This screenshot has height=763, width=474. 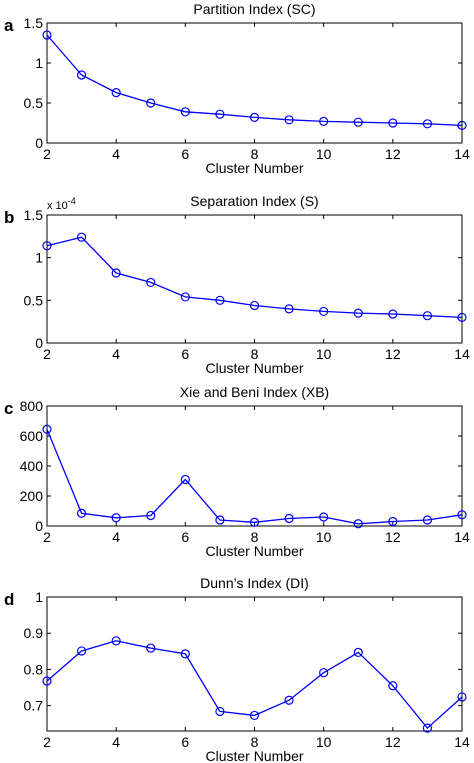 What do you see at coordinates (254, 201) in the screenshot?
I see `chart-title: Separation Index (S)` at bounding box center [254, 201].